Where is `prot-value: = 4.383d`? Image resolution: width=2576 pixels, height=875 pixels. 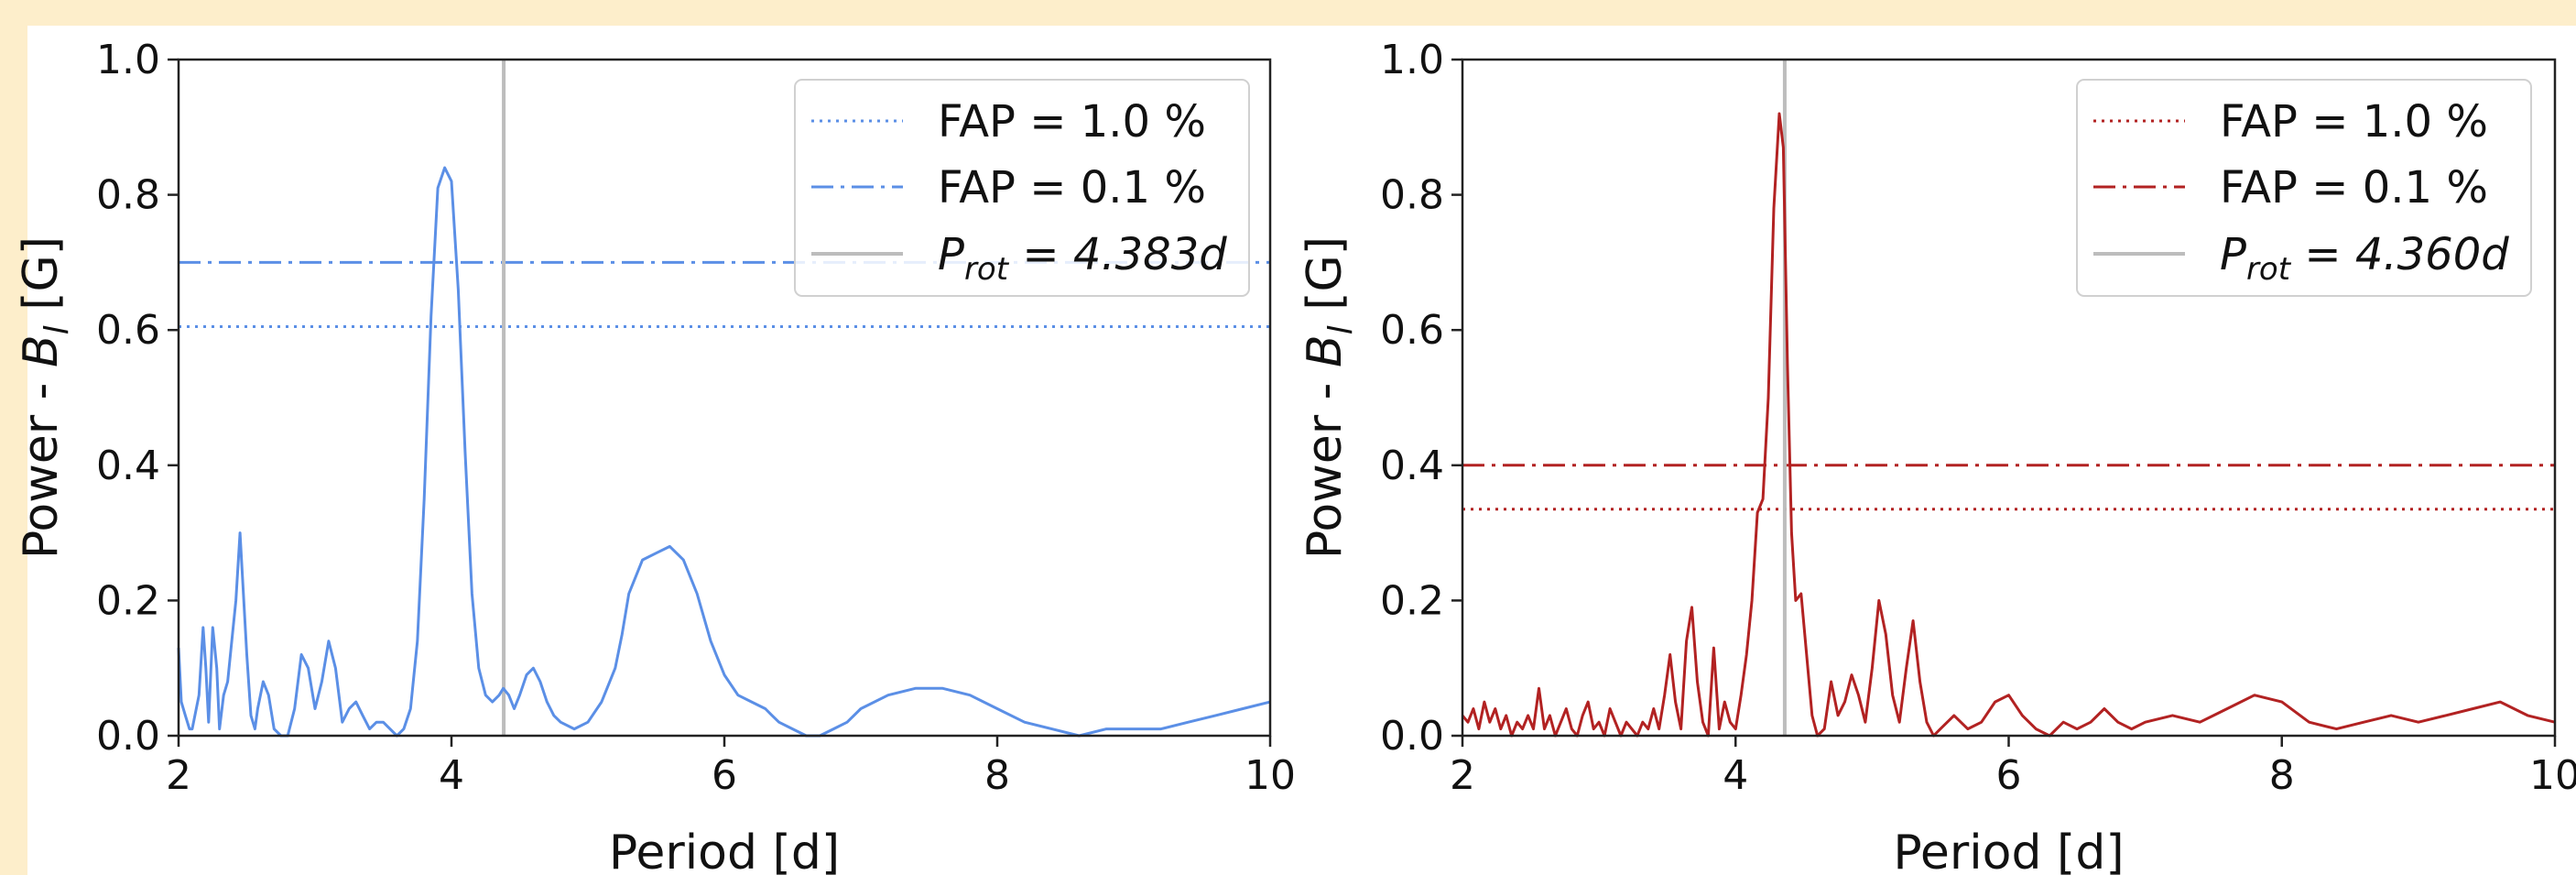
prot-value: = 4.383d is located at coordinates (1117, 254).